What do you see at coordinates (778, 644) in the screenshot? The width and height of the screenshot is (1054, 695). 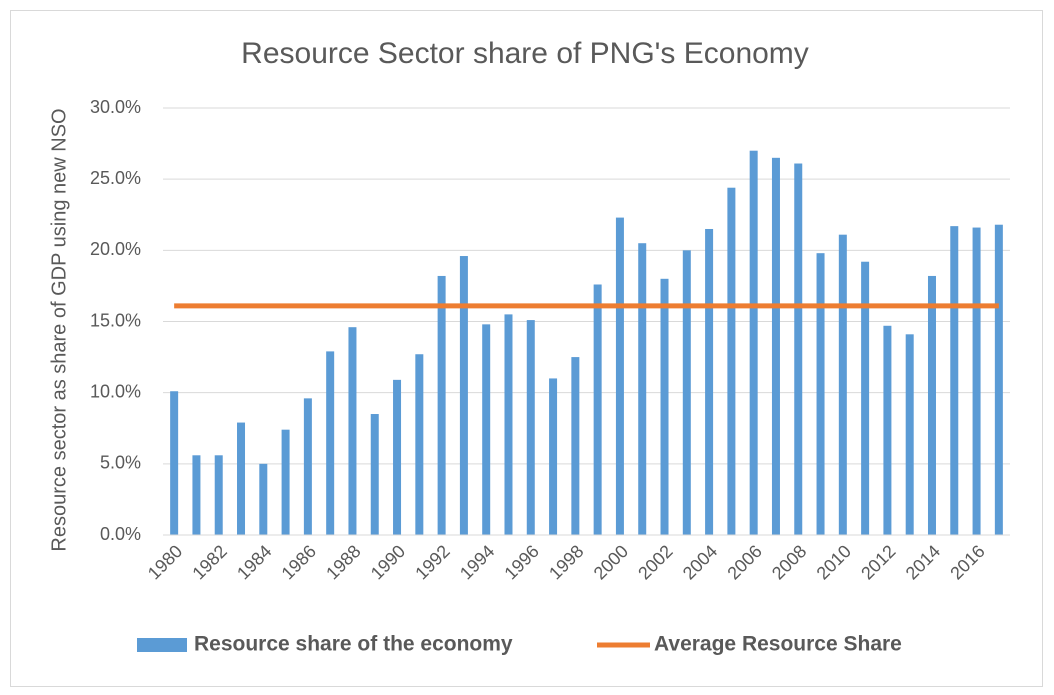 I see `legend-label: Average Resource Share` at bounding box center [778, 644].